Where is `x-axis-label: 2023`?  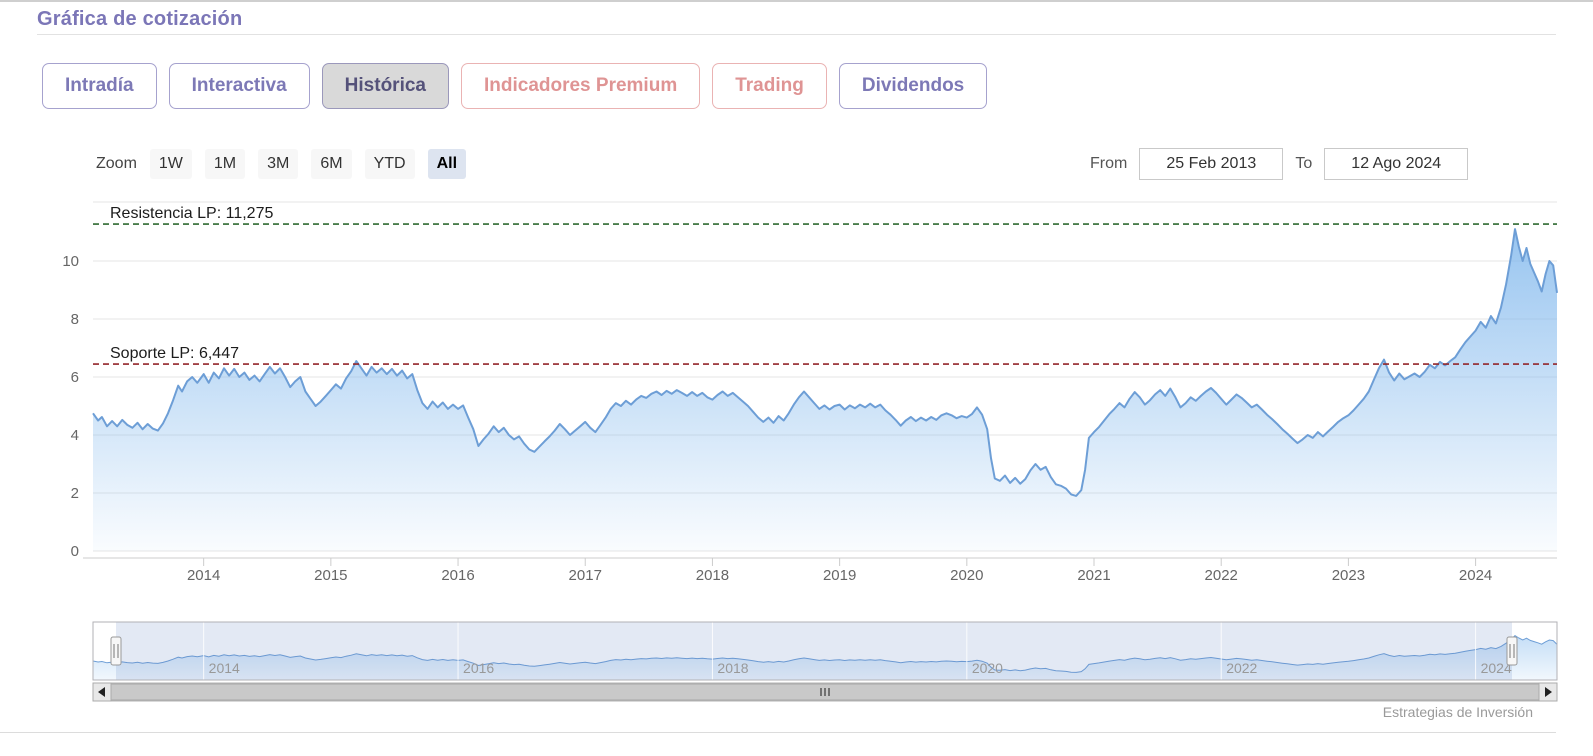
x-axis-label: 2023 is located at coordinates (1348, 575).